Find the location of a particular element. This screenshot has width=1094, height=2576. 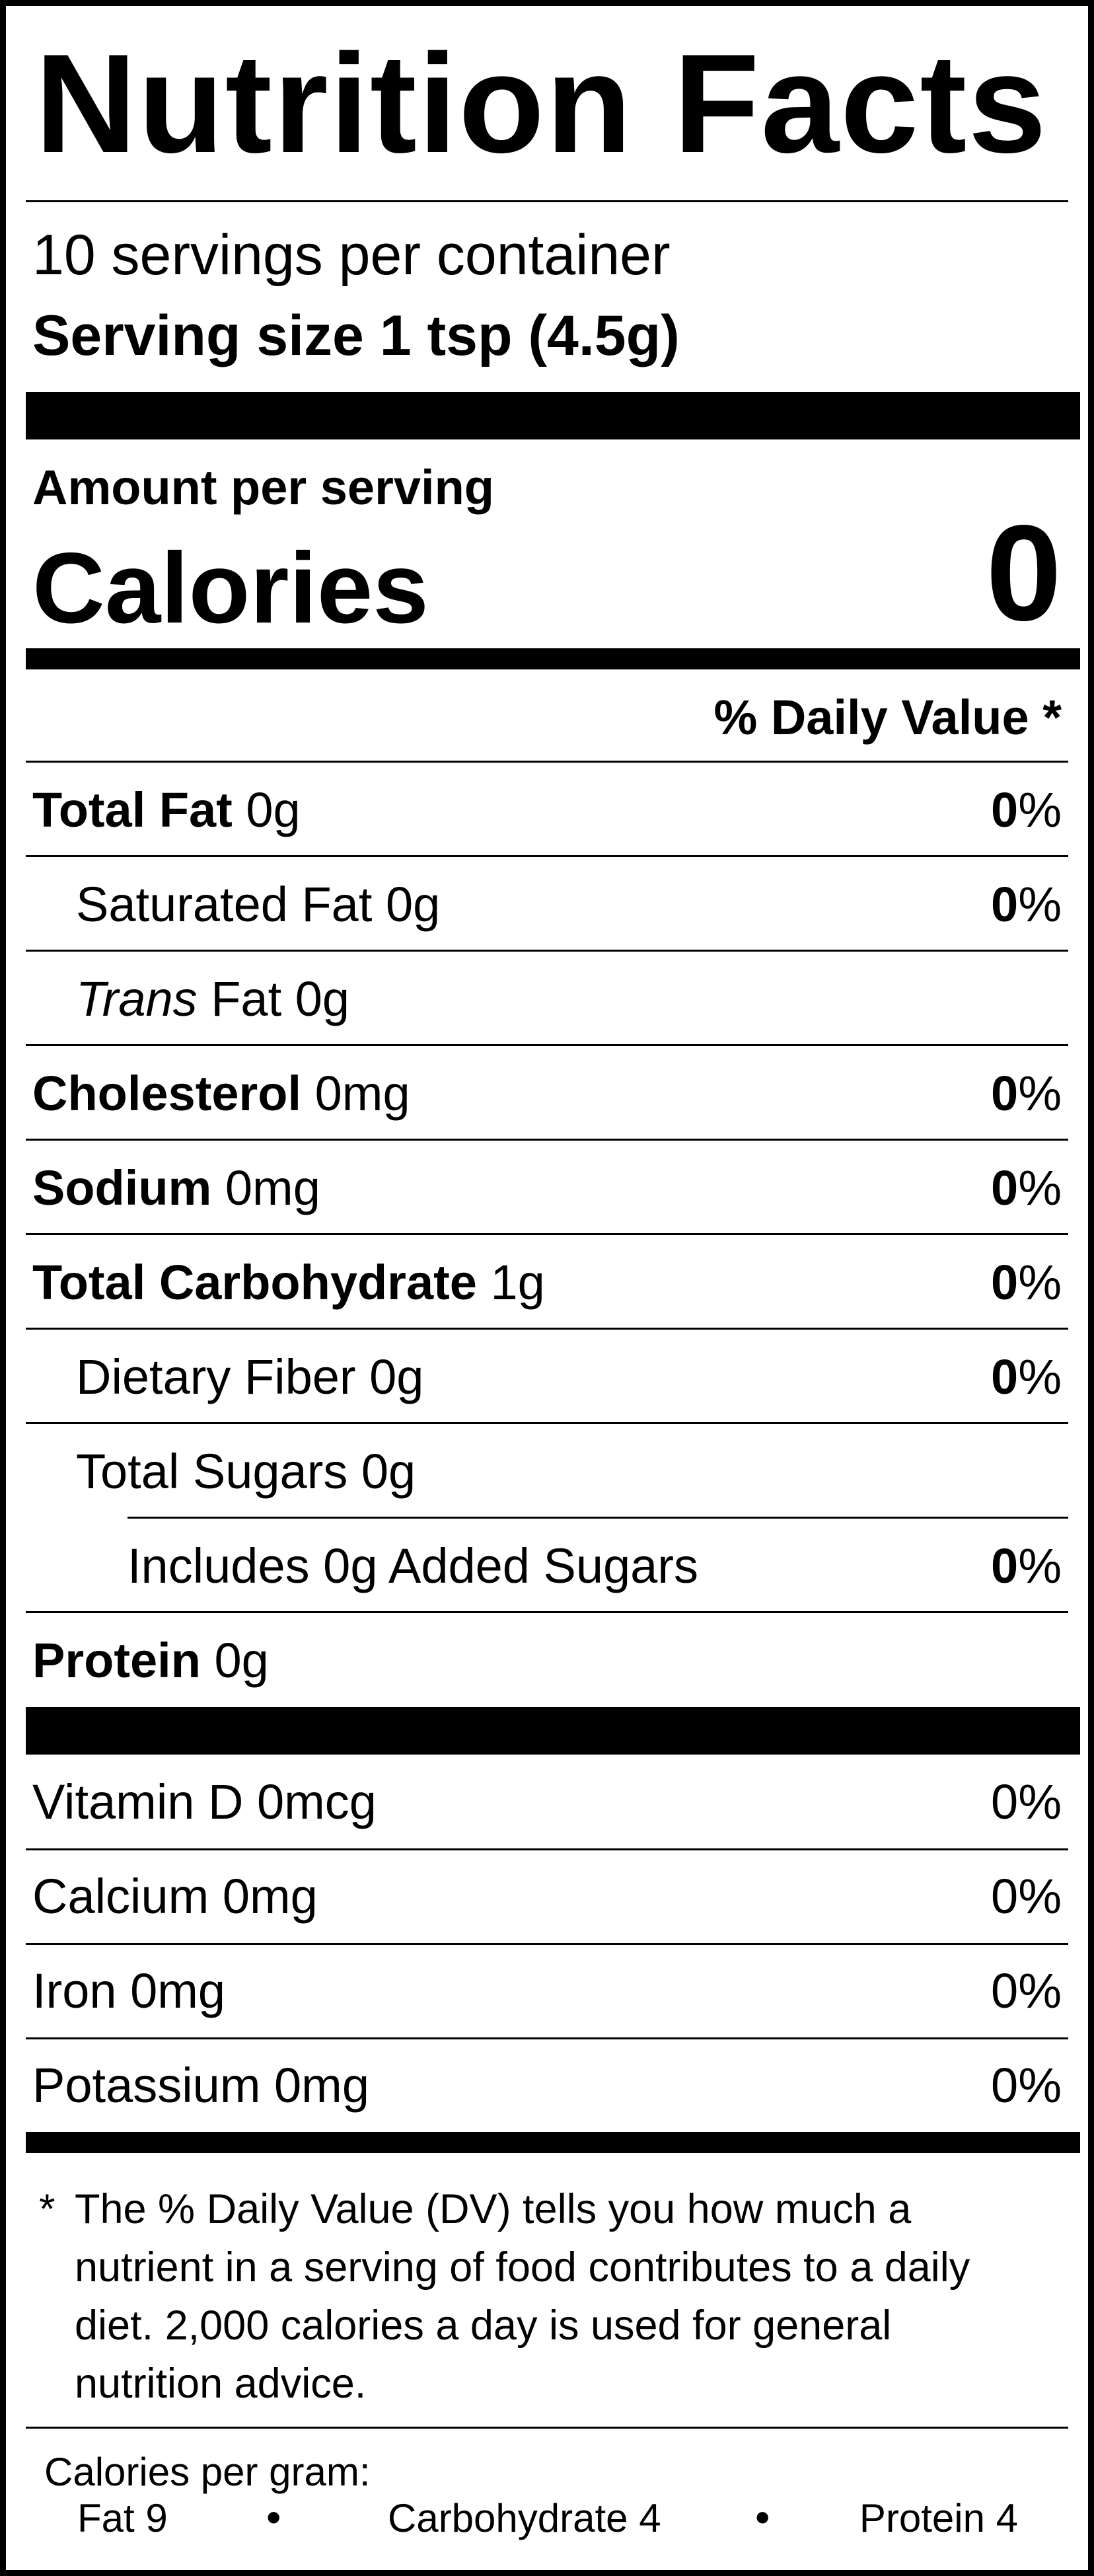

serving-size: Serving size 1 tsp (4.5g) is located at coordinates (356, 335).